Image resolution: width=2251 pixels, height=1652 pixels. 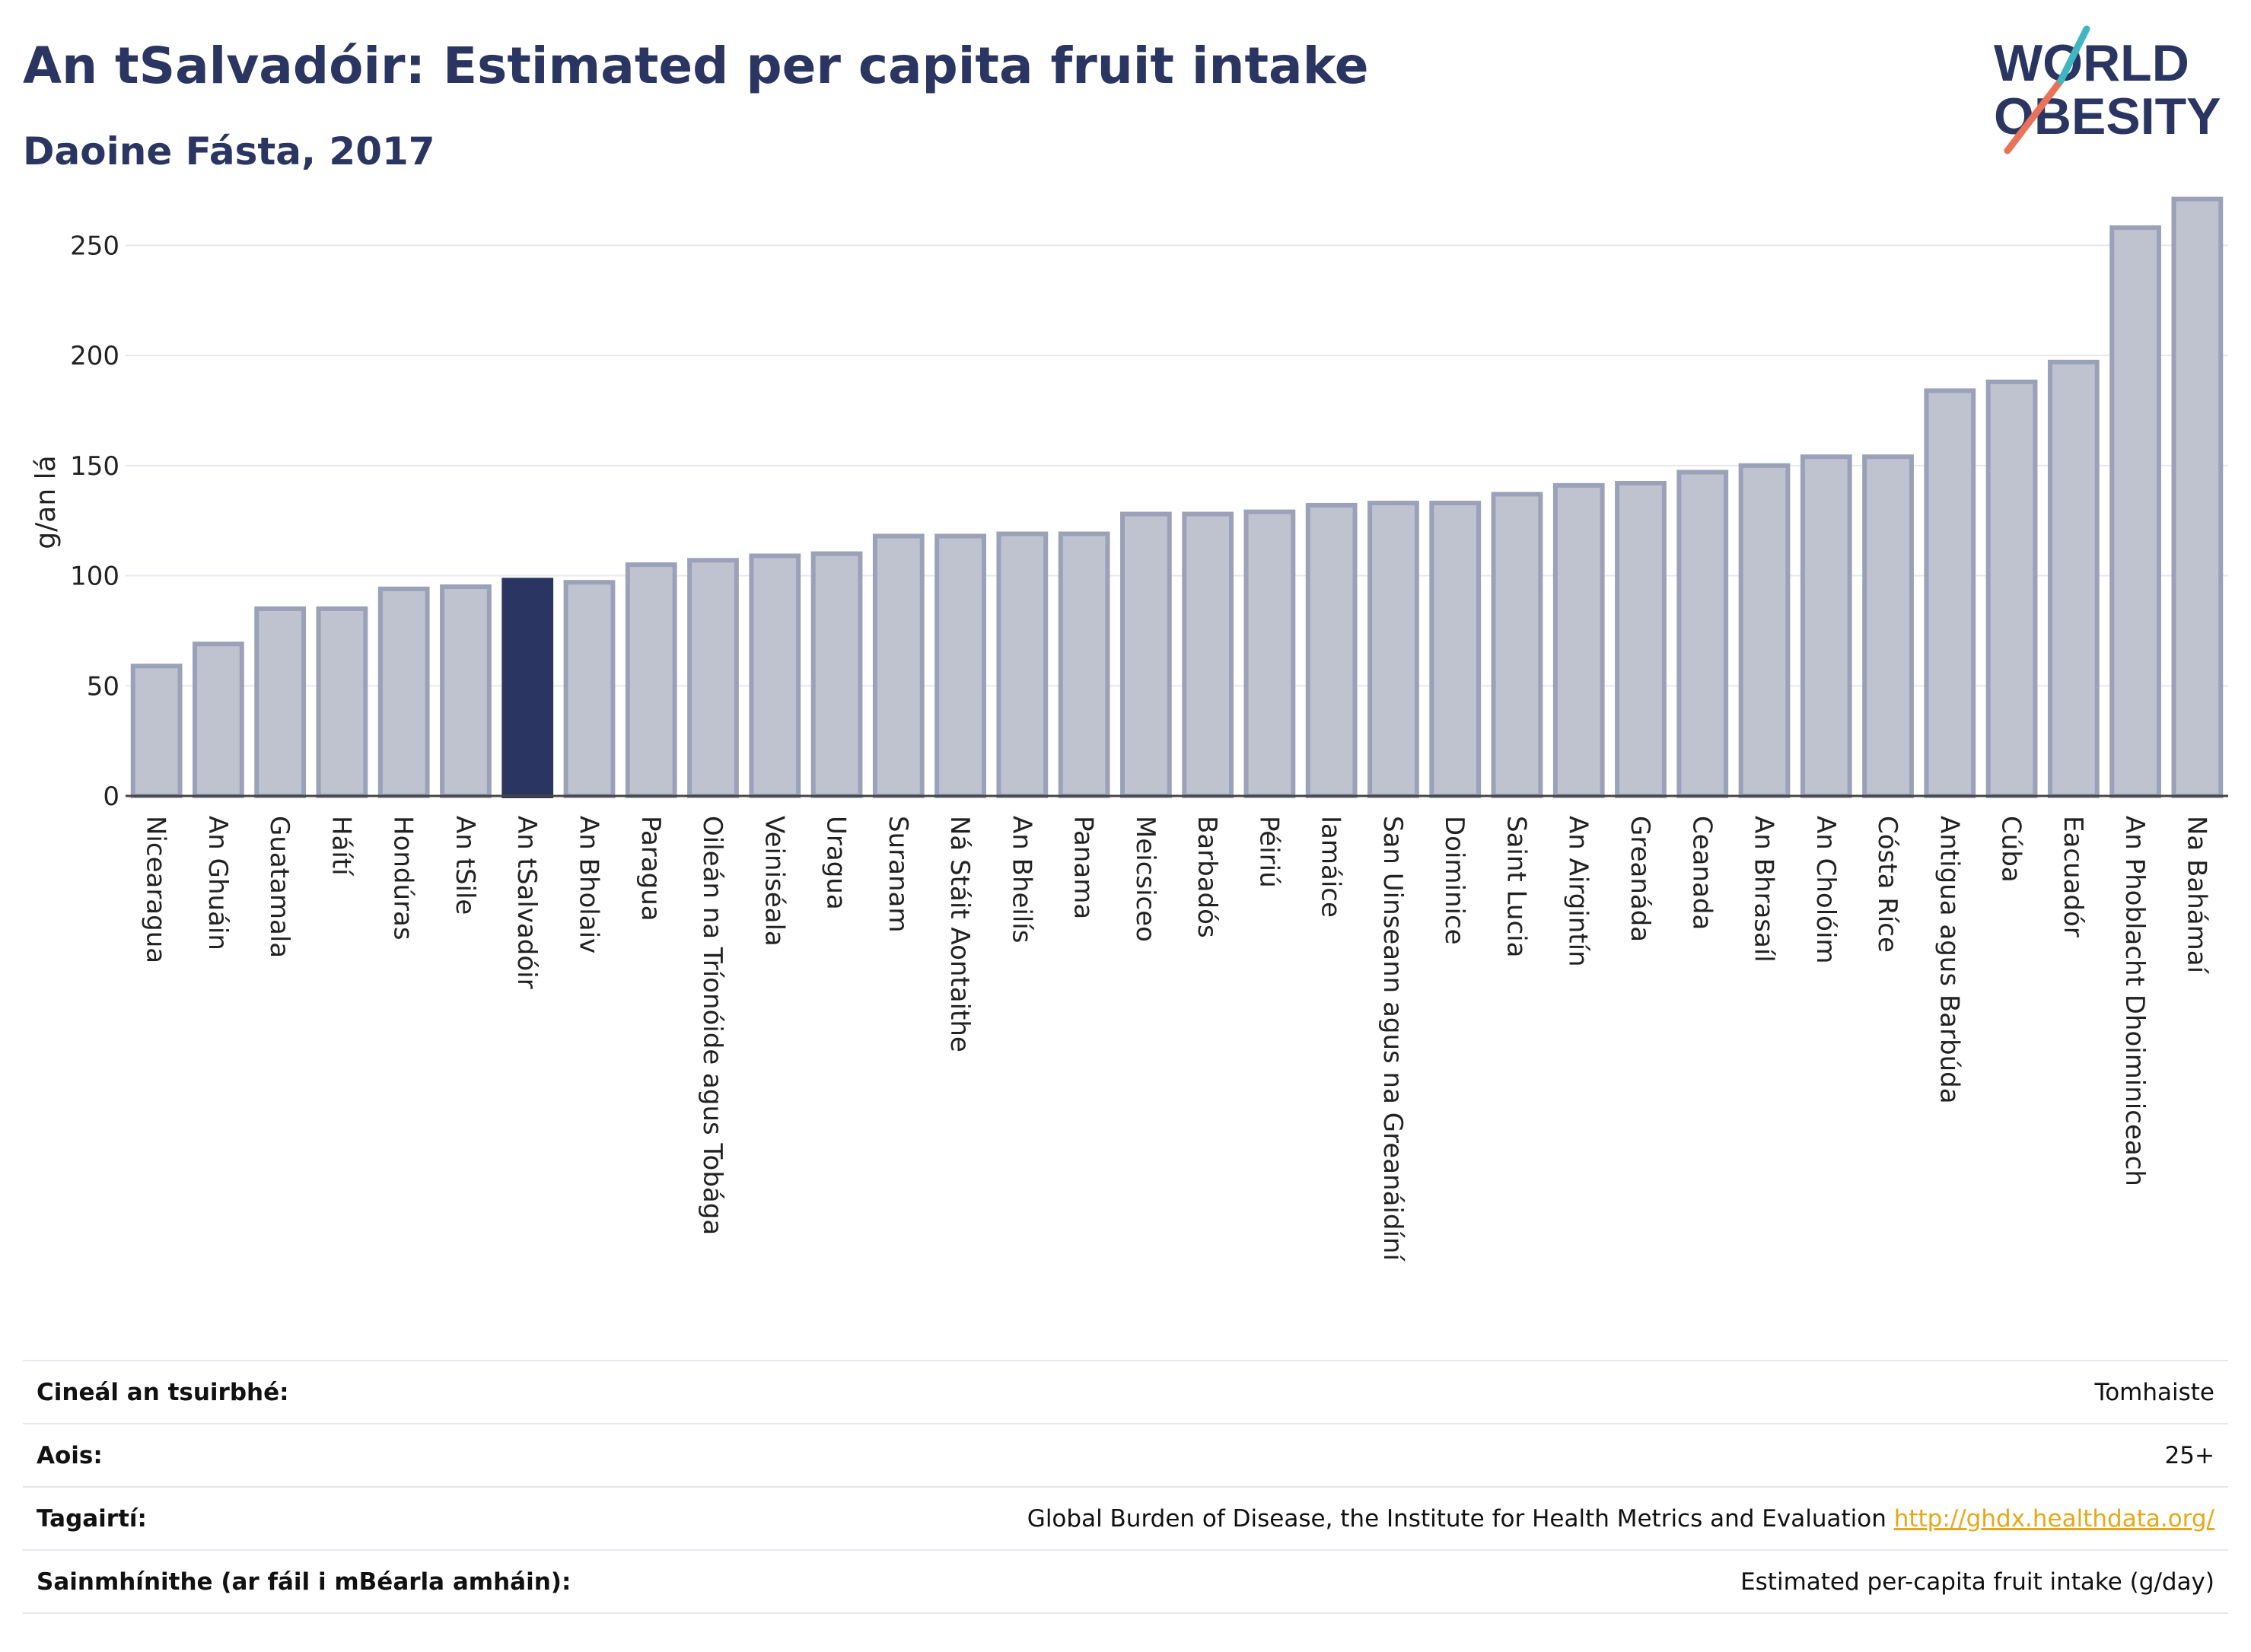 I want to click on reference-link: http://ghdx.healthdata.org/, so click(x=2053, y=1518).